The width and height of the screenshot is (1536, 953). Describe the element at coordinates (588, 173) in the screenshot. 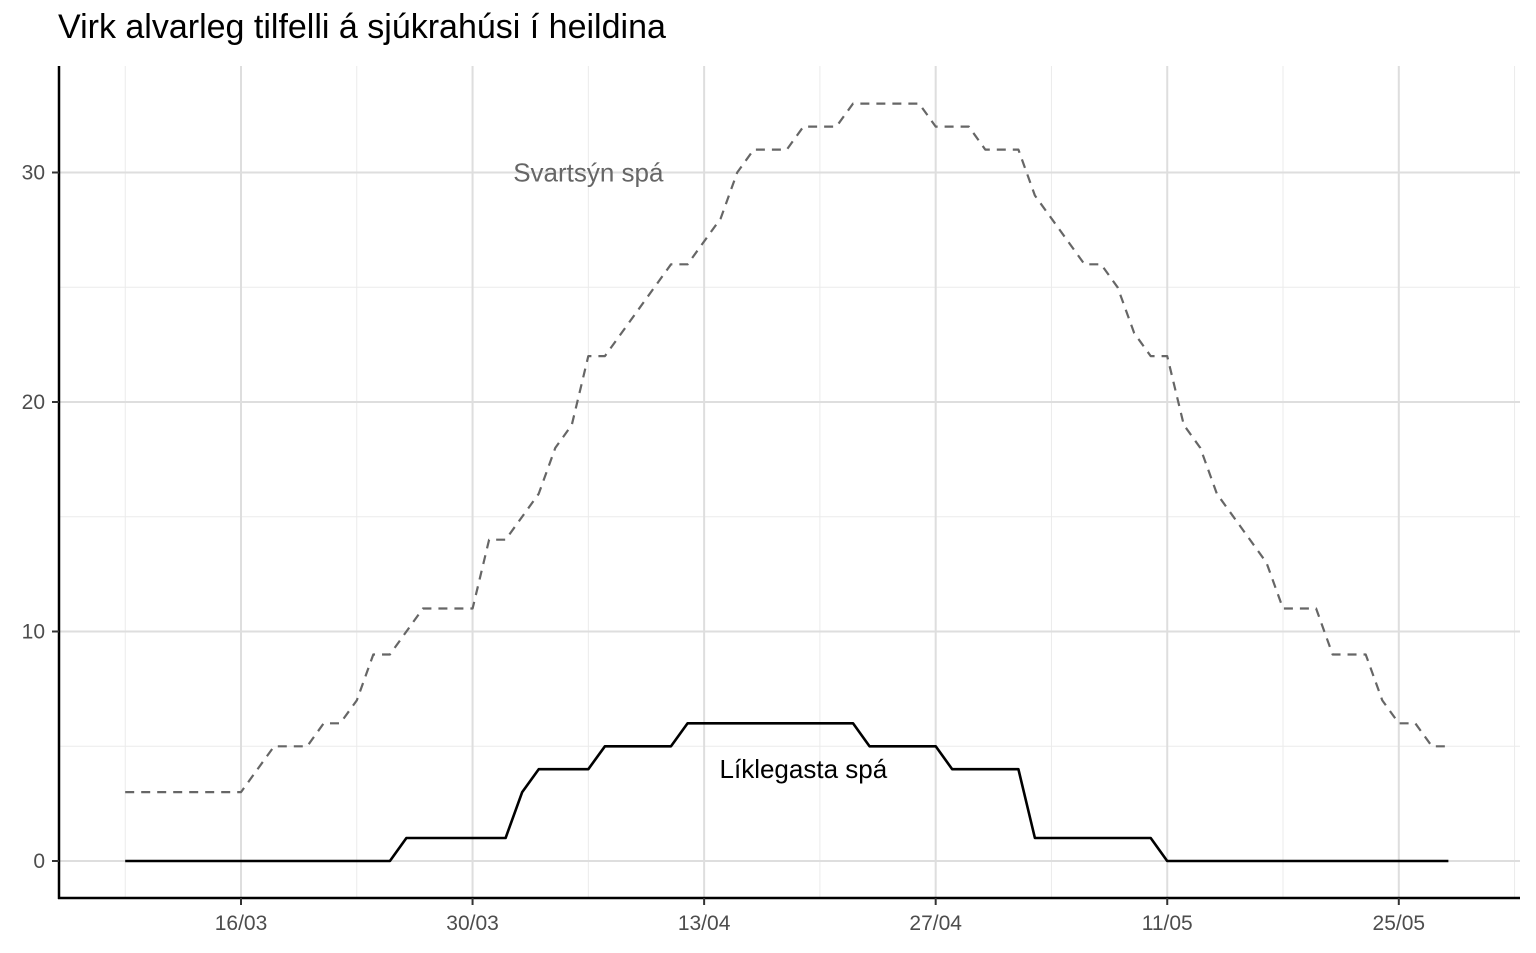

I see `annotation-svartsyn: Svartsýn spá` at that location.